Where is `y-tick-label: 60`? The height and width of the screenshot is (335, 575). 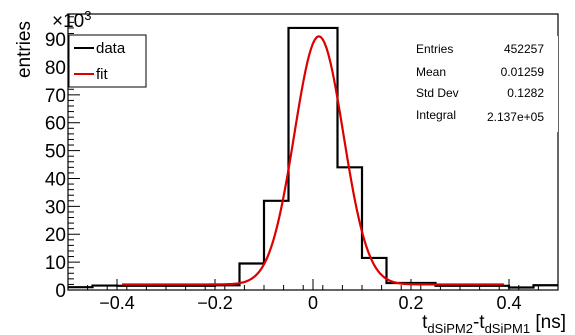
y-tick-label: 60 is located at coordinates (55, 124).